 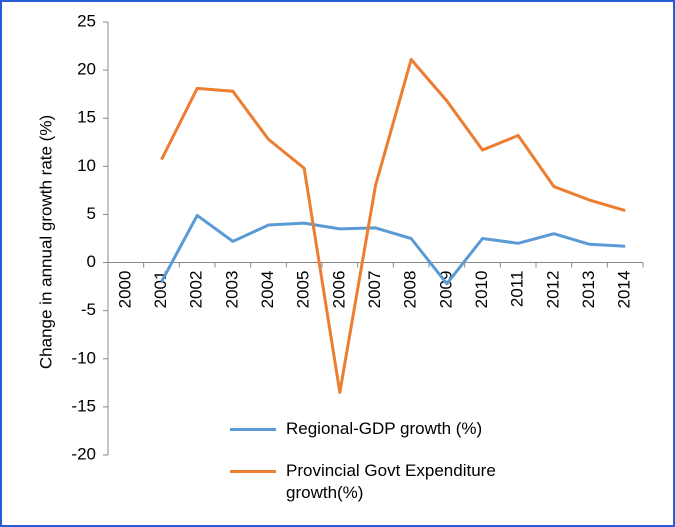 I want to click on x-tick-label: 2007, so click(x=374, y=290).